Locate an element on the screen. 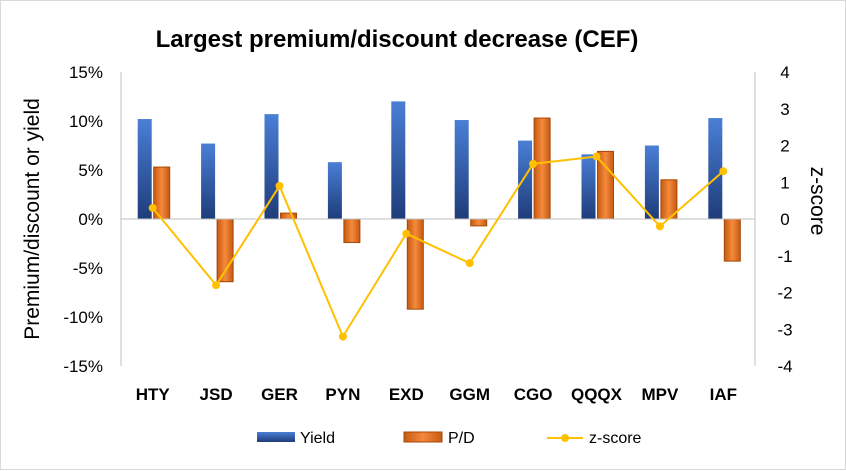 The height and width of the screenshot is (471, 846). chart-title: Largest premium/discount decrease (CEF) is located at coordinates (397, 39).